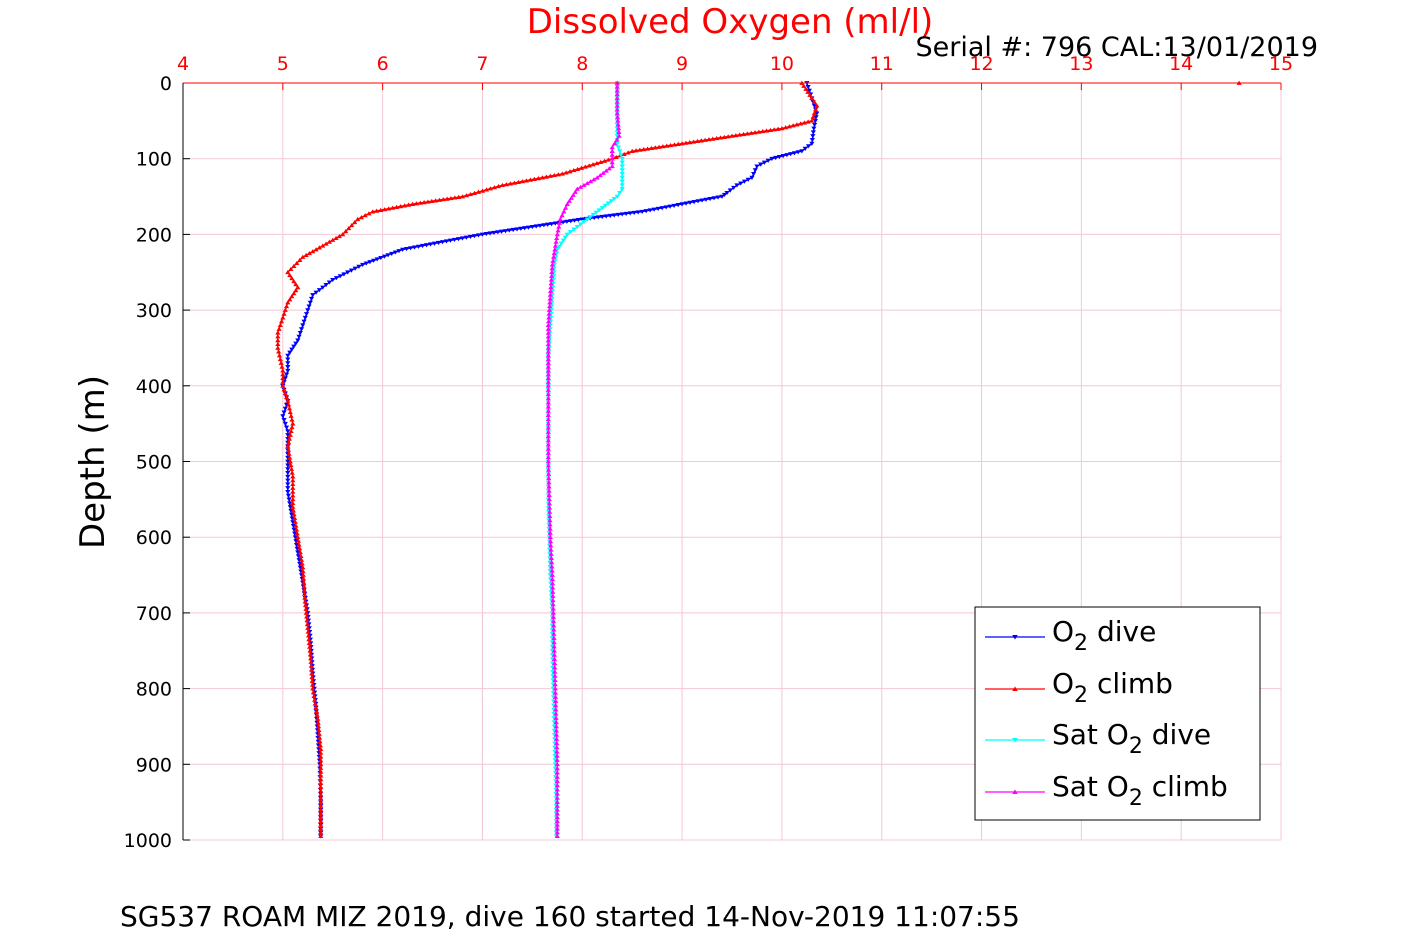 This screenshot has width=1417, height=945. Describe the element at coordinates (154, 160) in the screenshot. I see `y-tick-label: 100` at that location.